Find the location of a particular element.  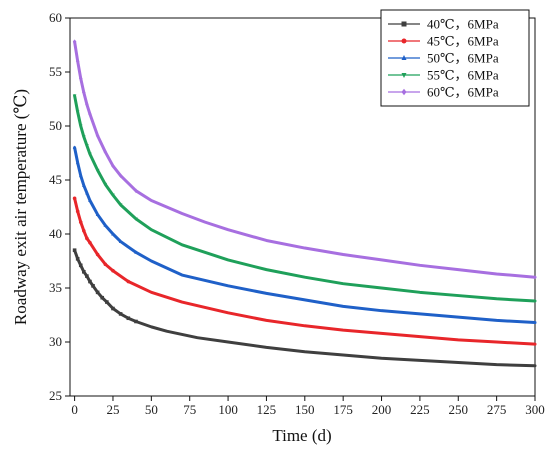

y-tick-label: 35 is located at coordinates (55, 287).